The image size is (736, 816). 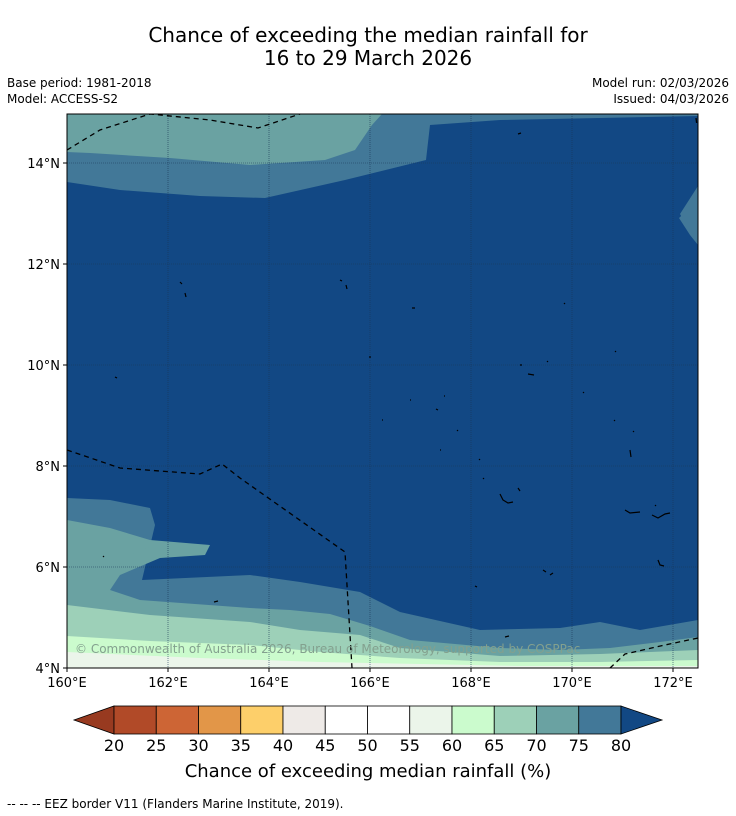 I want to click on eez-border-northeast, so click(x=696, y=122).